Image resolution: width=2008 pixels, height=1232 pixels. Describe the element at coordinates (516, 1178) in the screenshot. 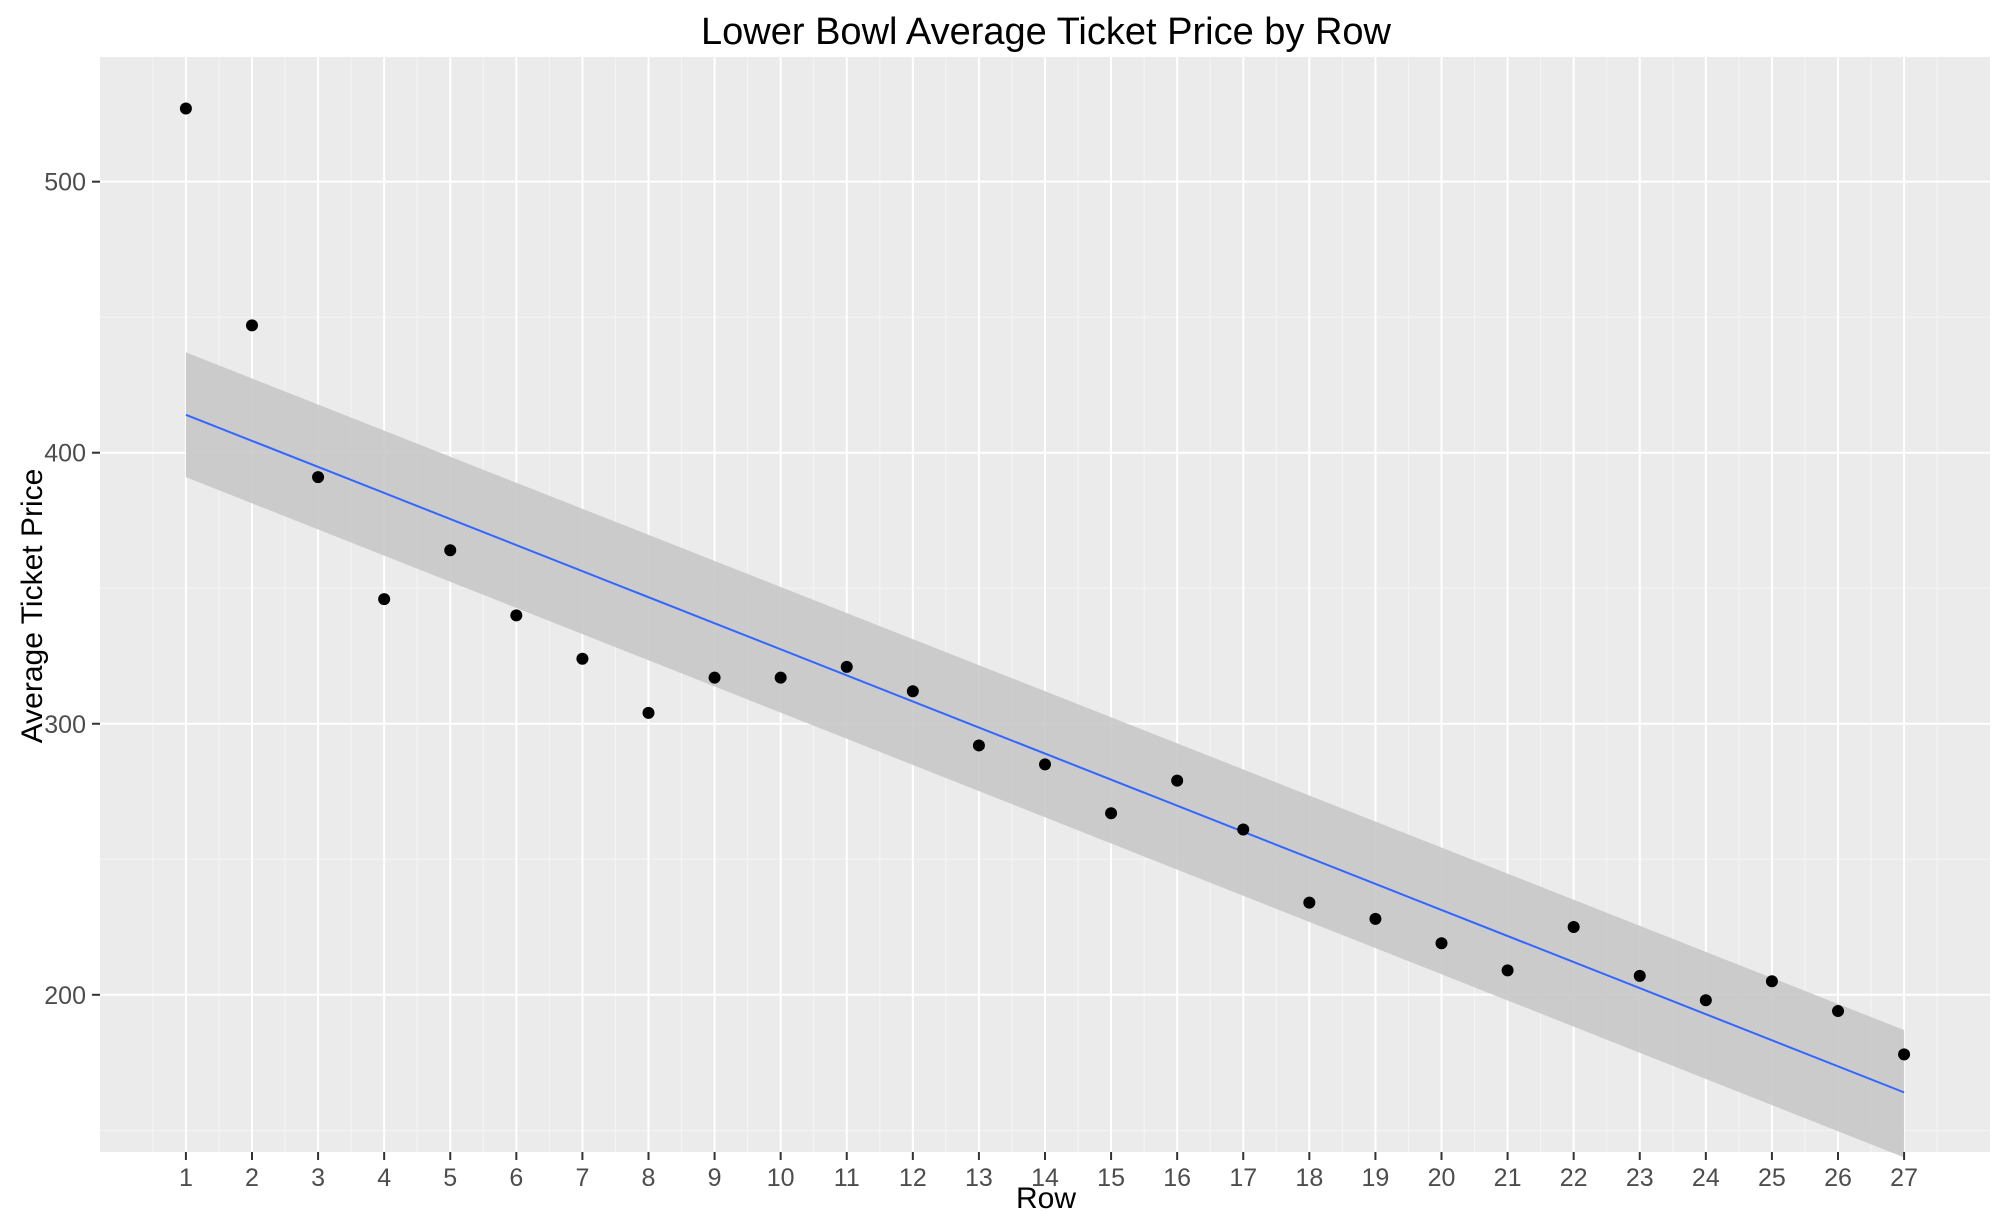

I see `x-tick-label: 6` at that location.